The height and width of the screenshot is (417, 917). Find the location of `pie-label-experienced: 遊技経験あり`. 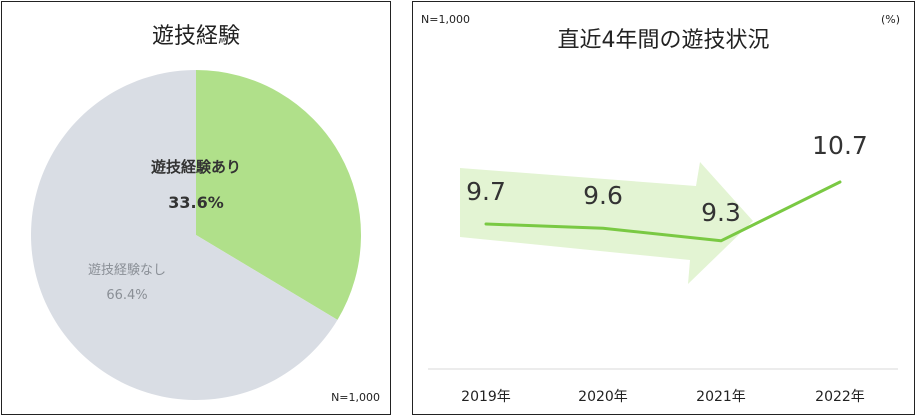

pie-label-experienced: 遊技経験あり is located at coordinates (196, 167).